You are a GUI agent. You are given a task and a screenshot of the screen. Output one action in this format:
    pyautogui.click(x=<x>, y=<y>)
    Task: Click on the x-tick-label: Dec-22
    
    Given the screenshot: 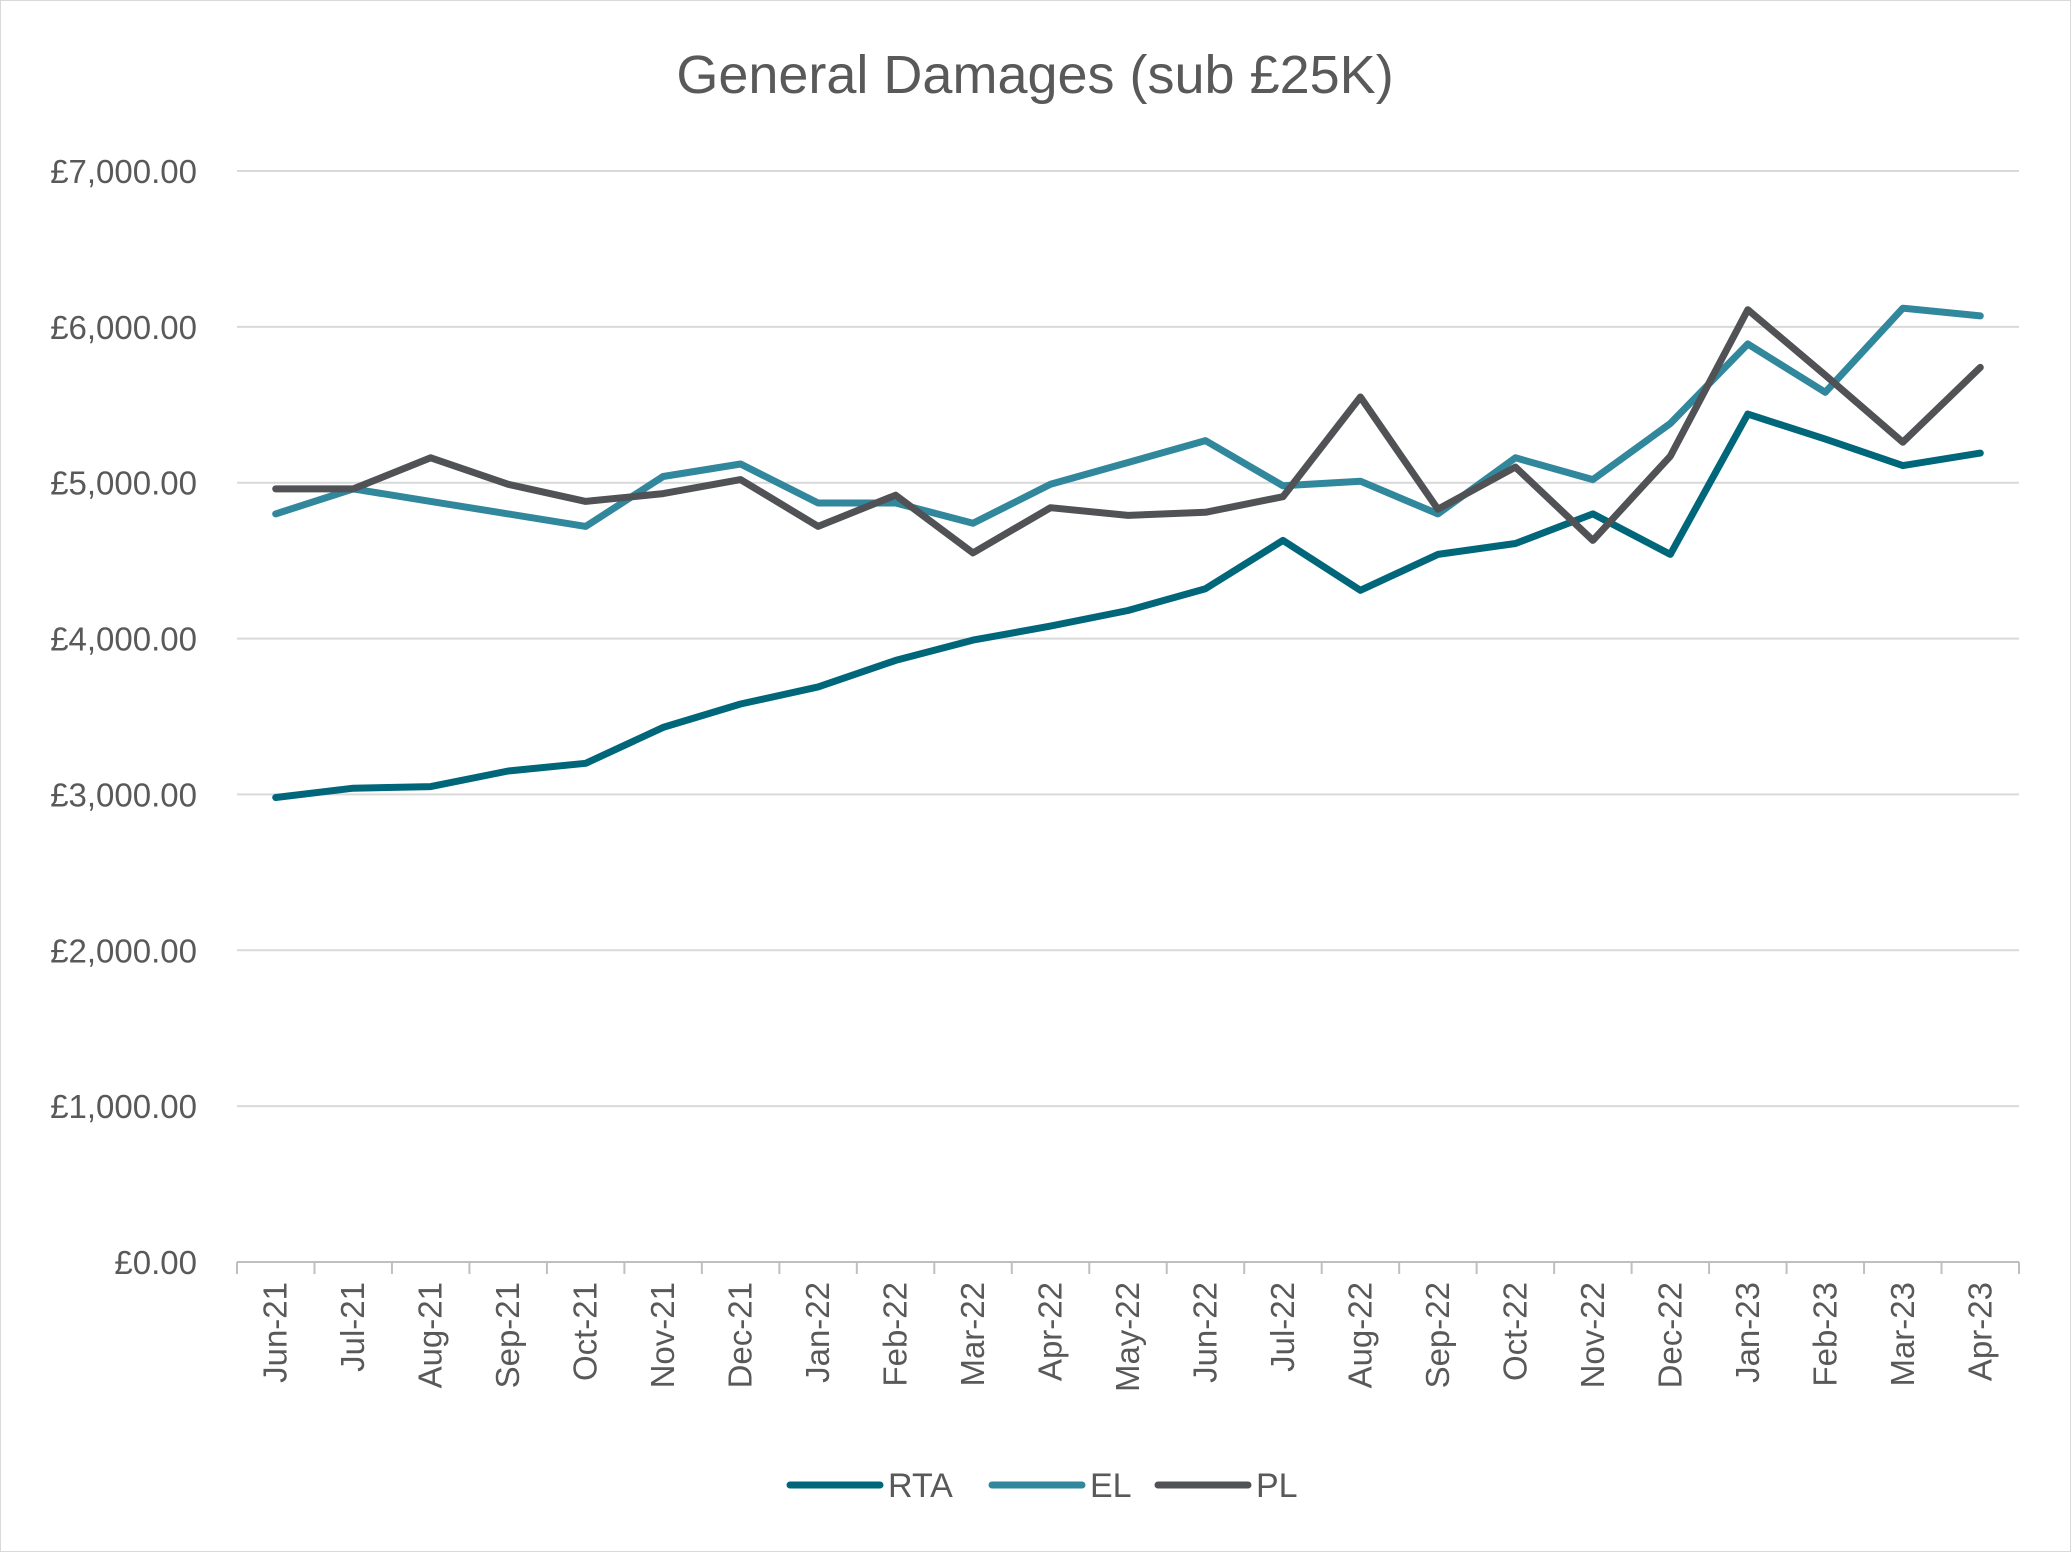 What is the action you would take?
    pyautogui.click(x=1669, y=1335)
    